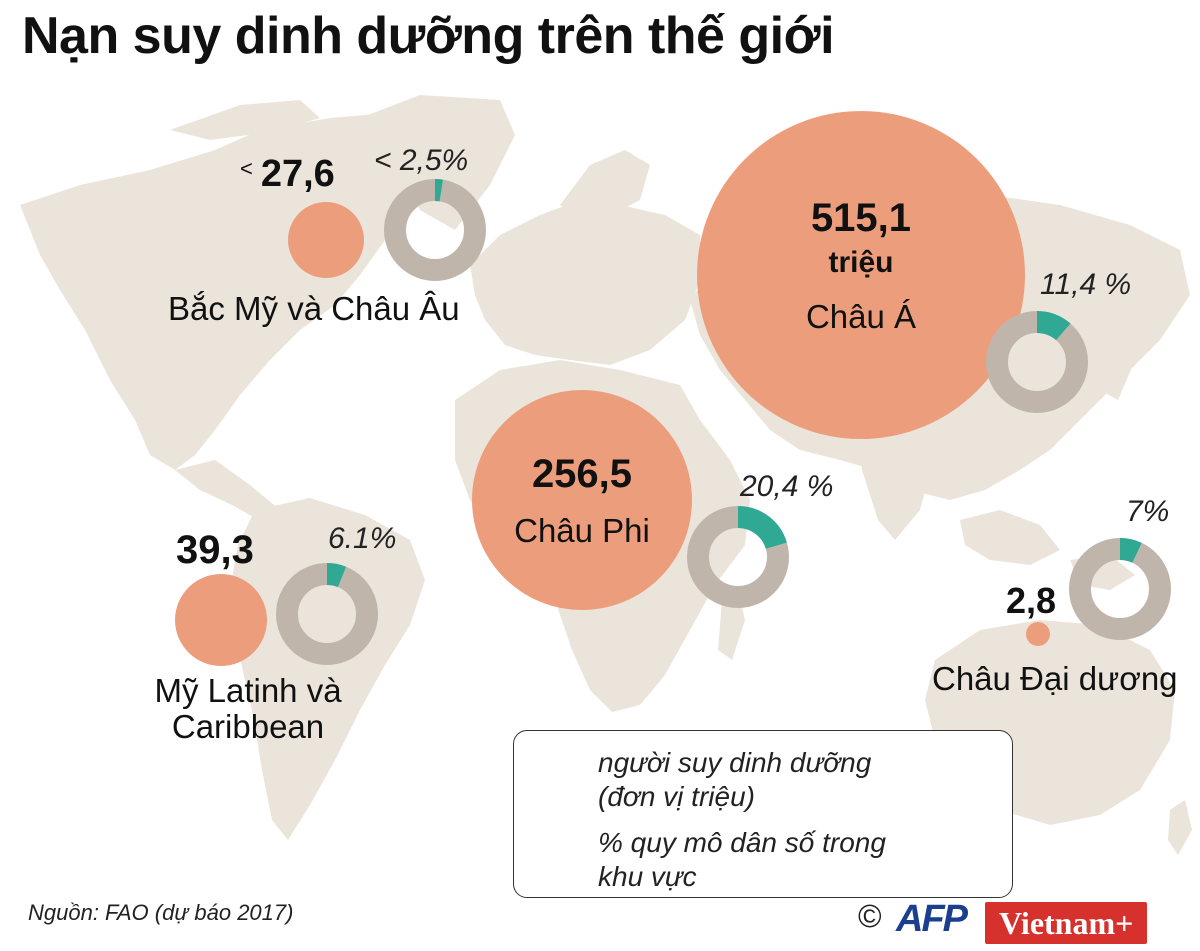 This screenshot has height=951, width=1200. Describe the element at coordinates (647, 876) in the screenshot. I see `legend-ring-line2: khu vực` at that location.